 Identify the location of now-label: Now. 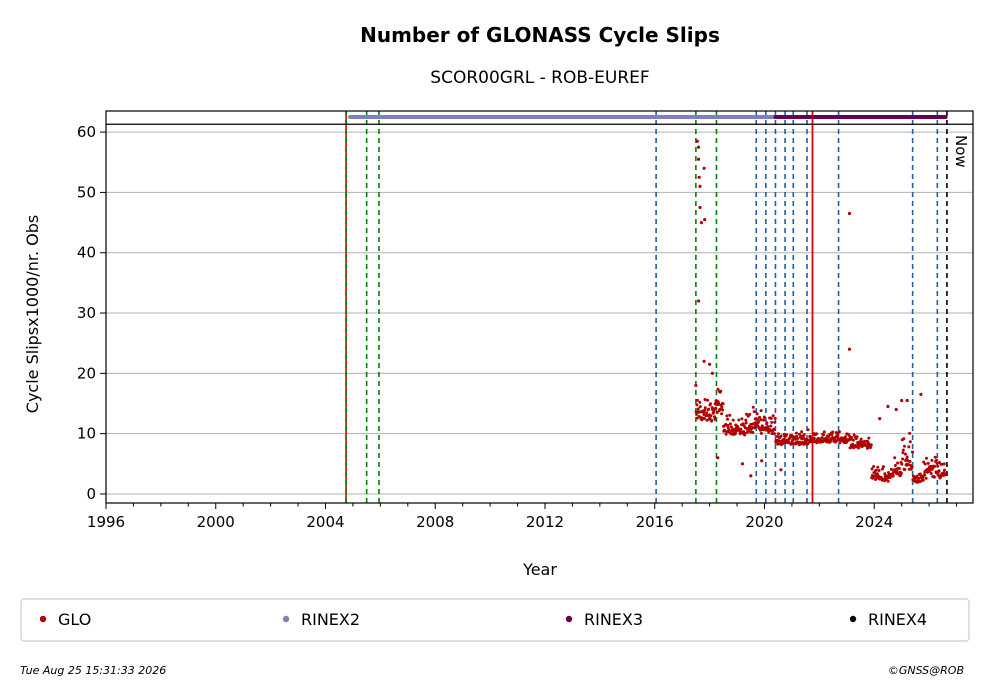
(961, 151).